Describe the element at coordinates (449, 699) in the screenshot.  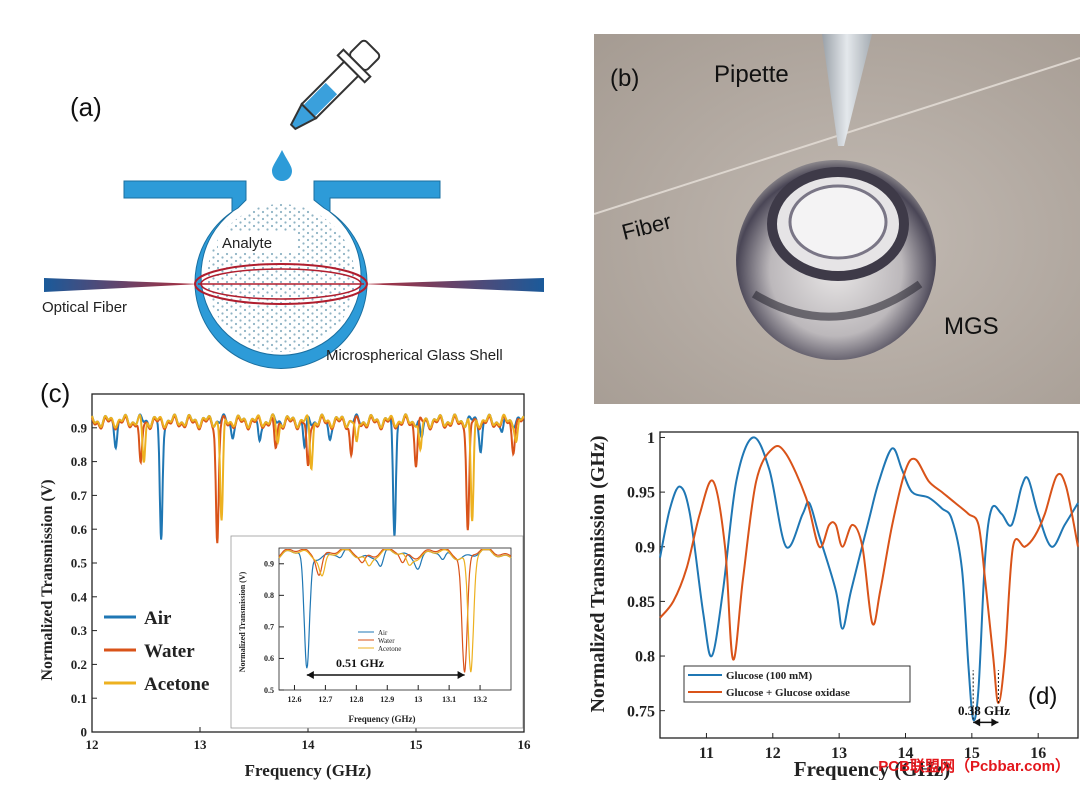
I see `x-tick-label: 13.1` at that location.